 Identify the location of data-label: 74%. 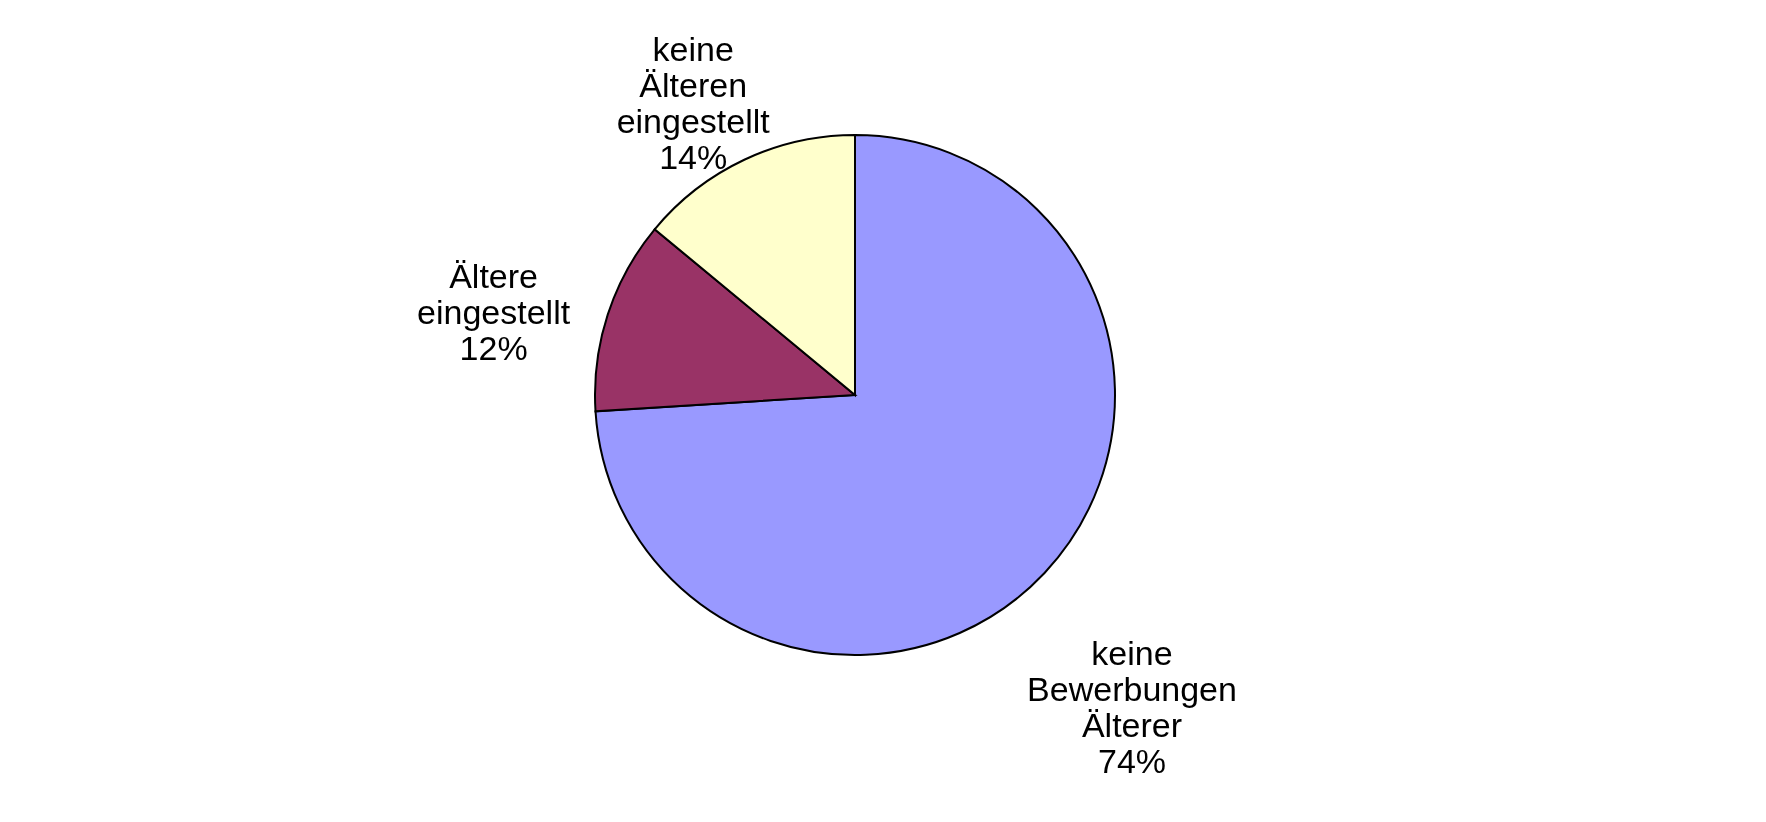
(1132, 761).